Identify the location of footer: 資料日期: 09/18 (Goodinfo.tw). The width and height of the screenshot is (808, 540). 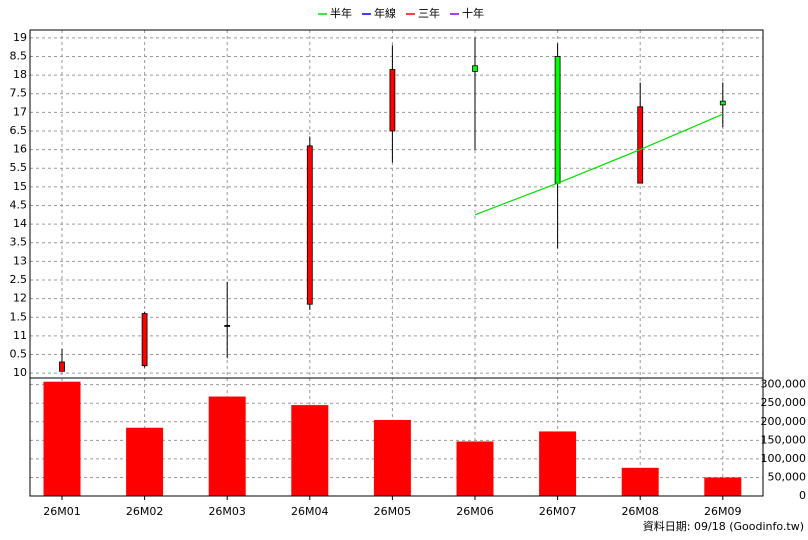
(723, 526).